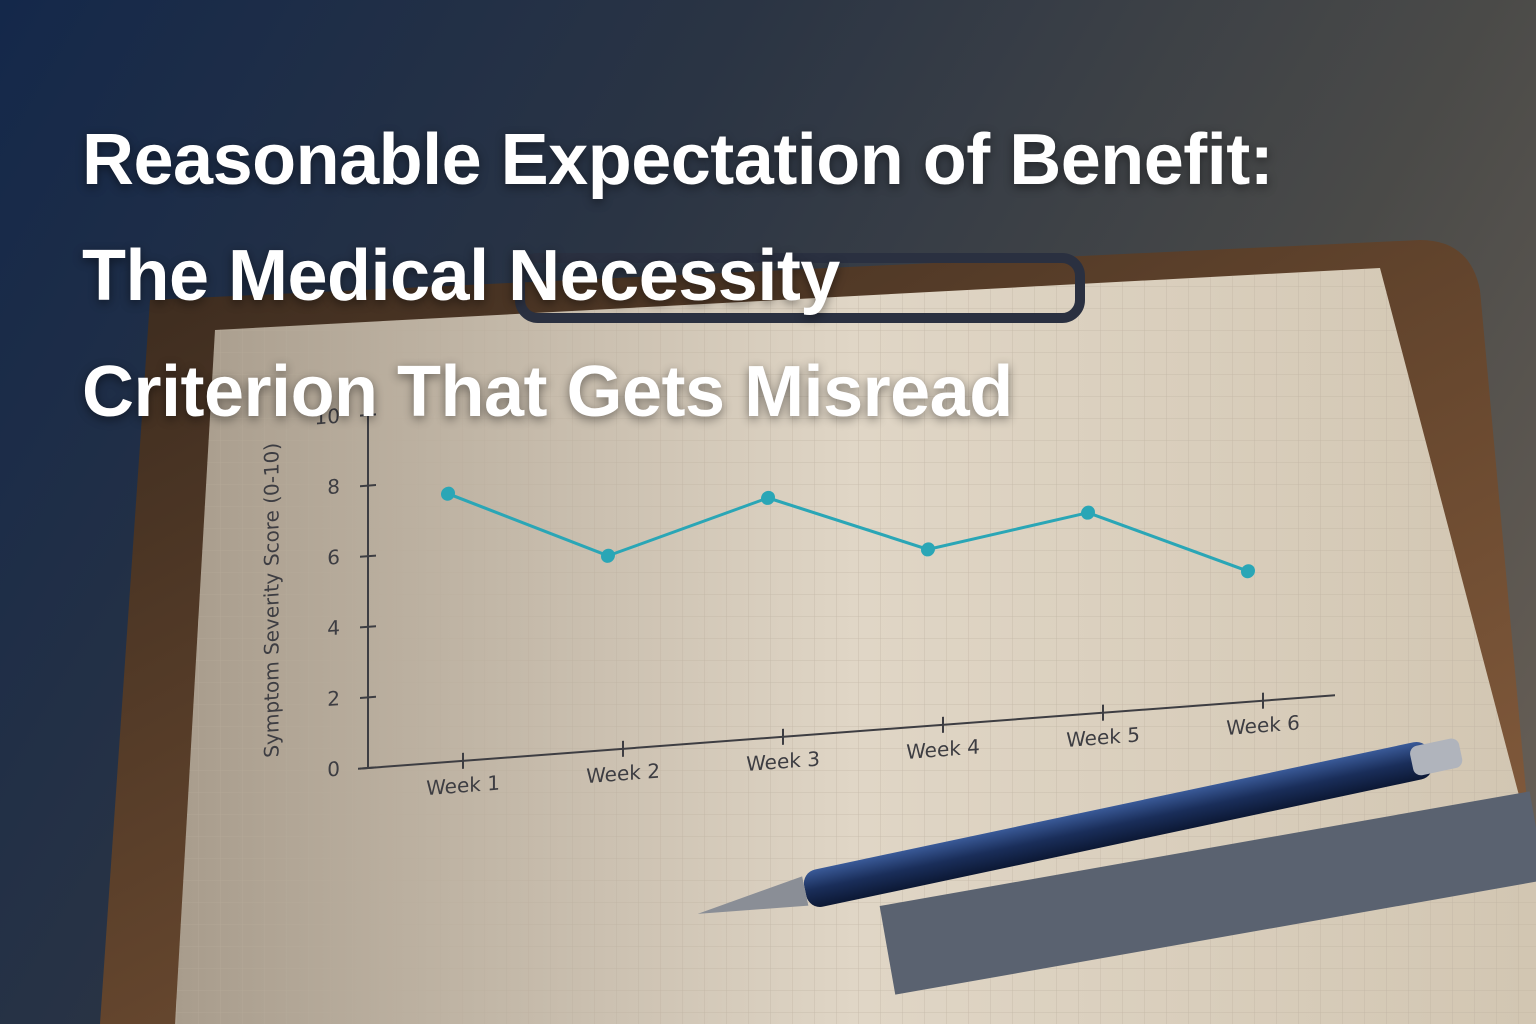 The height and width of the screenshot is (1024, 1536). Describe the element at coordinates (272, 600) in the screenshot. I see `y-axis-label: Symptom Severity Score (0-10)` at that location.